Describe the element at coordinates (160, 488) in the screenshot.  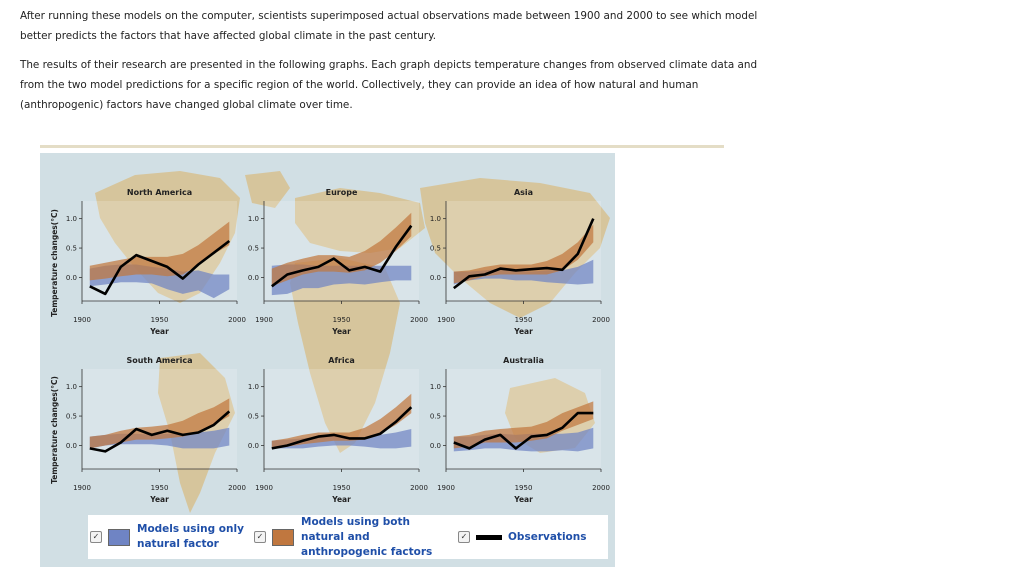
I see `x-tick-label-south-america: 1950` at that location.